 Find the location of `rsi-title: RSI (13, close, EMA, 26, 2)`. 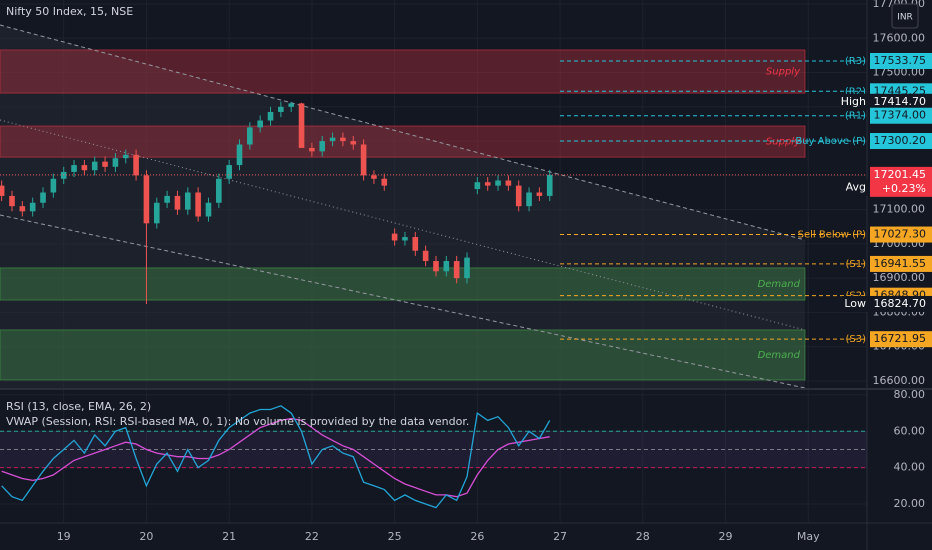

rsi-title: RSI (13, close, EMA, 26, 2) is located at coordinates (78, 406).